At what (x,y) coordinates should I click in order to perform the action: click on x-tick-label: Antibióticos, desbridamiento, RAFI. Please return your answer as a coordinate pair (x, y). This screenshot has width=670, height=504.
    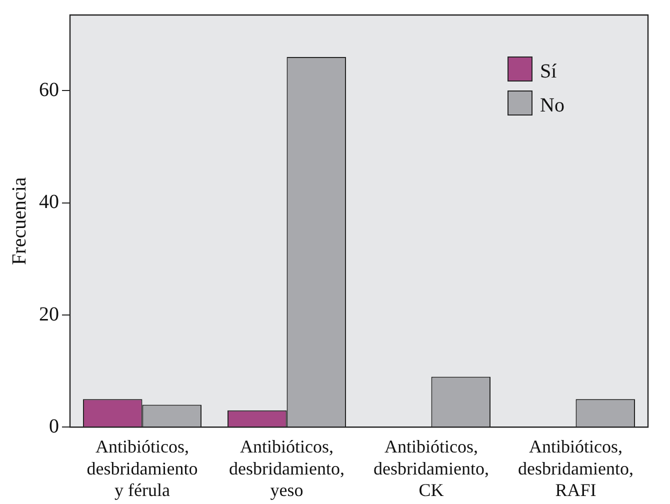
    Looking at the image, I should click on (576, 468).